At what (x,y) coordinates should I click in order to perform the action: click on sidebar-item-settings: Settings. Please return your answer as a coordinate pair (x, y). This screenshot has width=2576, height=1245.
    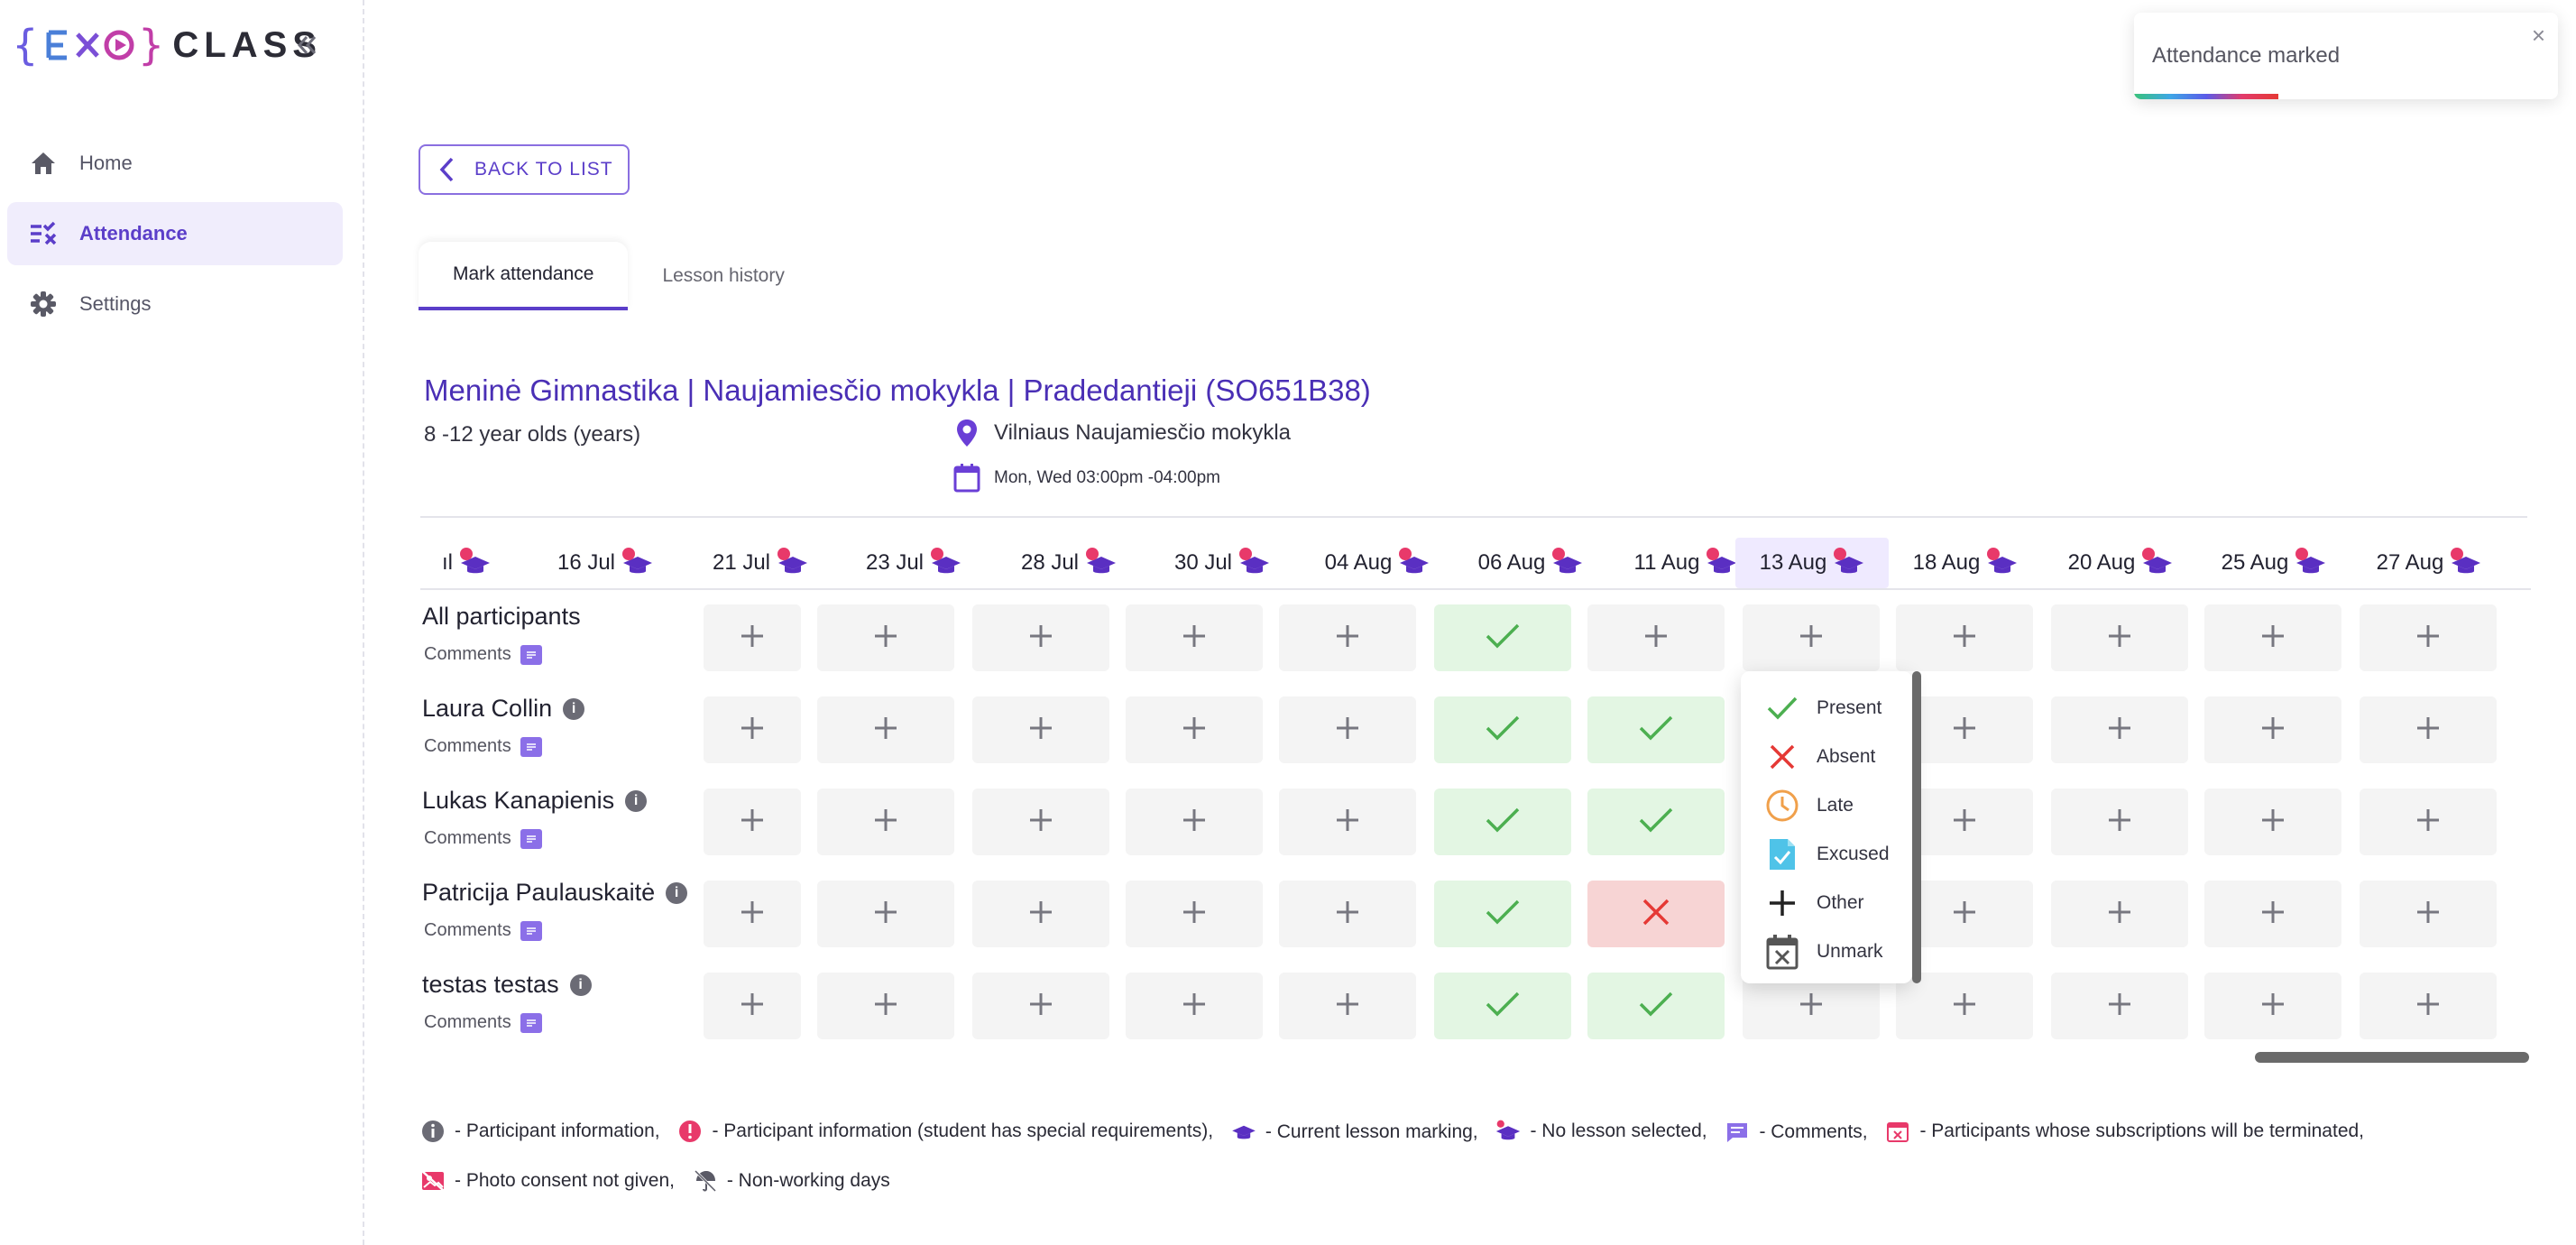
    Looking at the image, I should click on (175, 304).